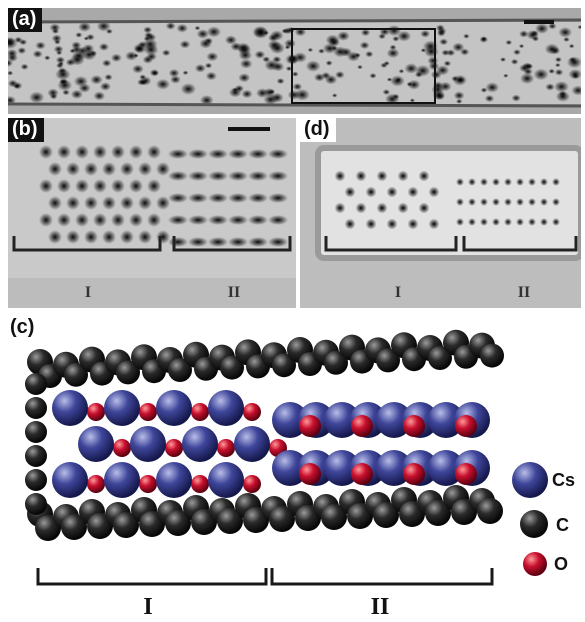  Describe the element at coordinates (539, 22) in the screenshot. I see `panel-a-scale-bar` at that location.